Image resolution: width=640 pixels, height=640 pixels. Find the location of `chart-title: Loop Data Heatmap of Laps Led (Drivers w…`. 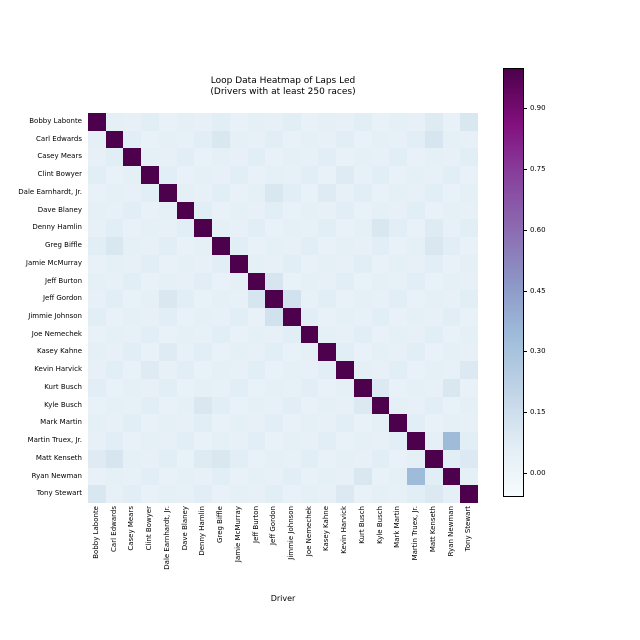

chart-title: Loop Data Heatmap of Laps Led (Drivers w… is located at coordinates (283, 87).